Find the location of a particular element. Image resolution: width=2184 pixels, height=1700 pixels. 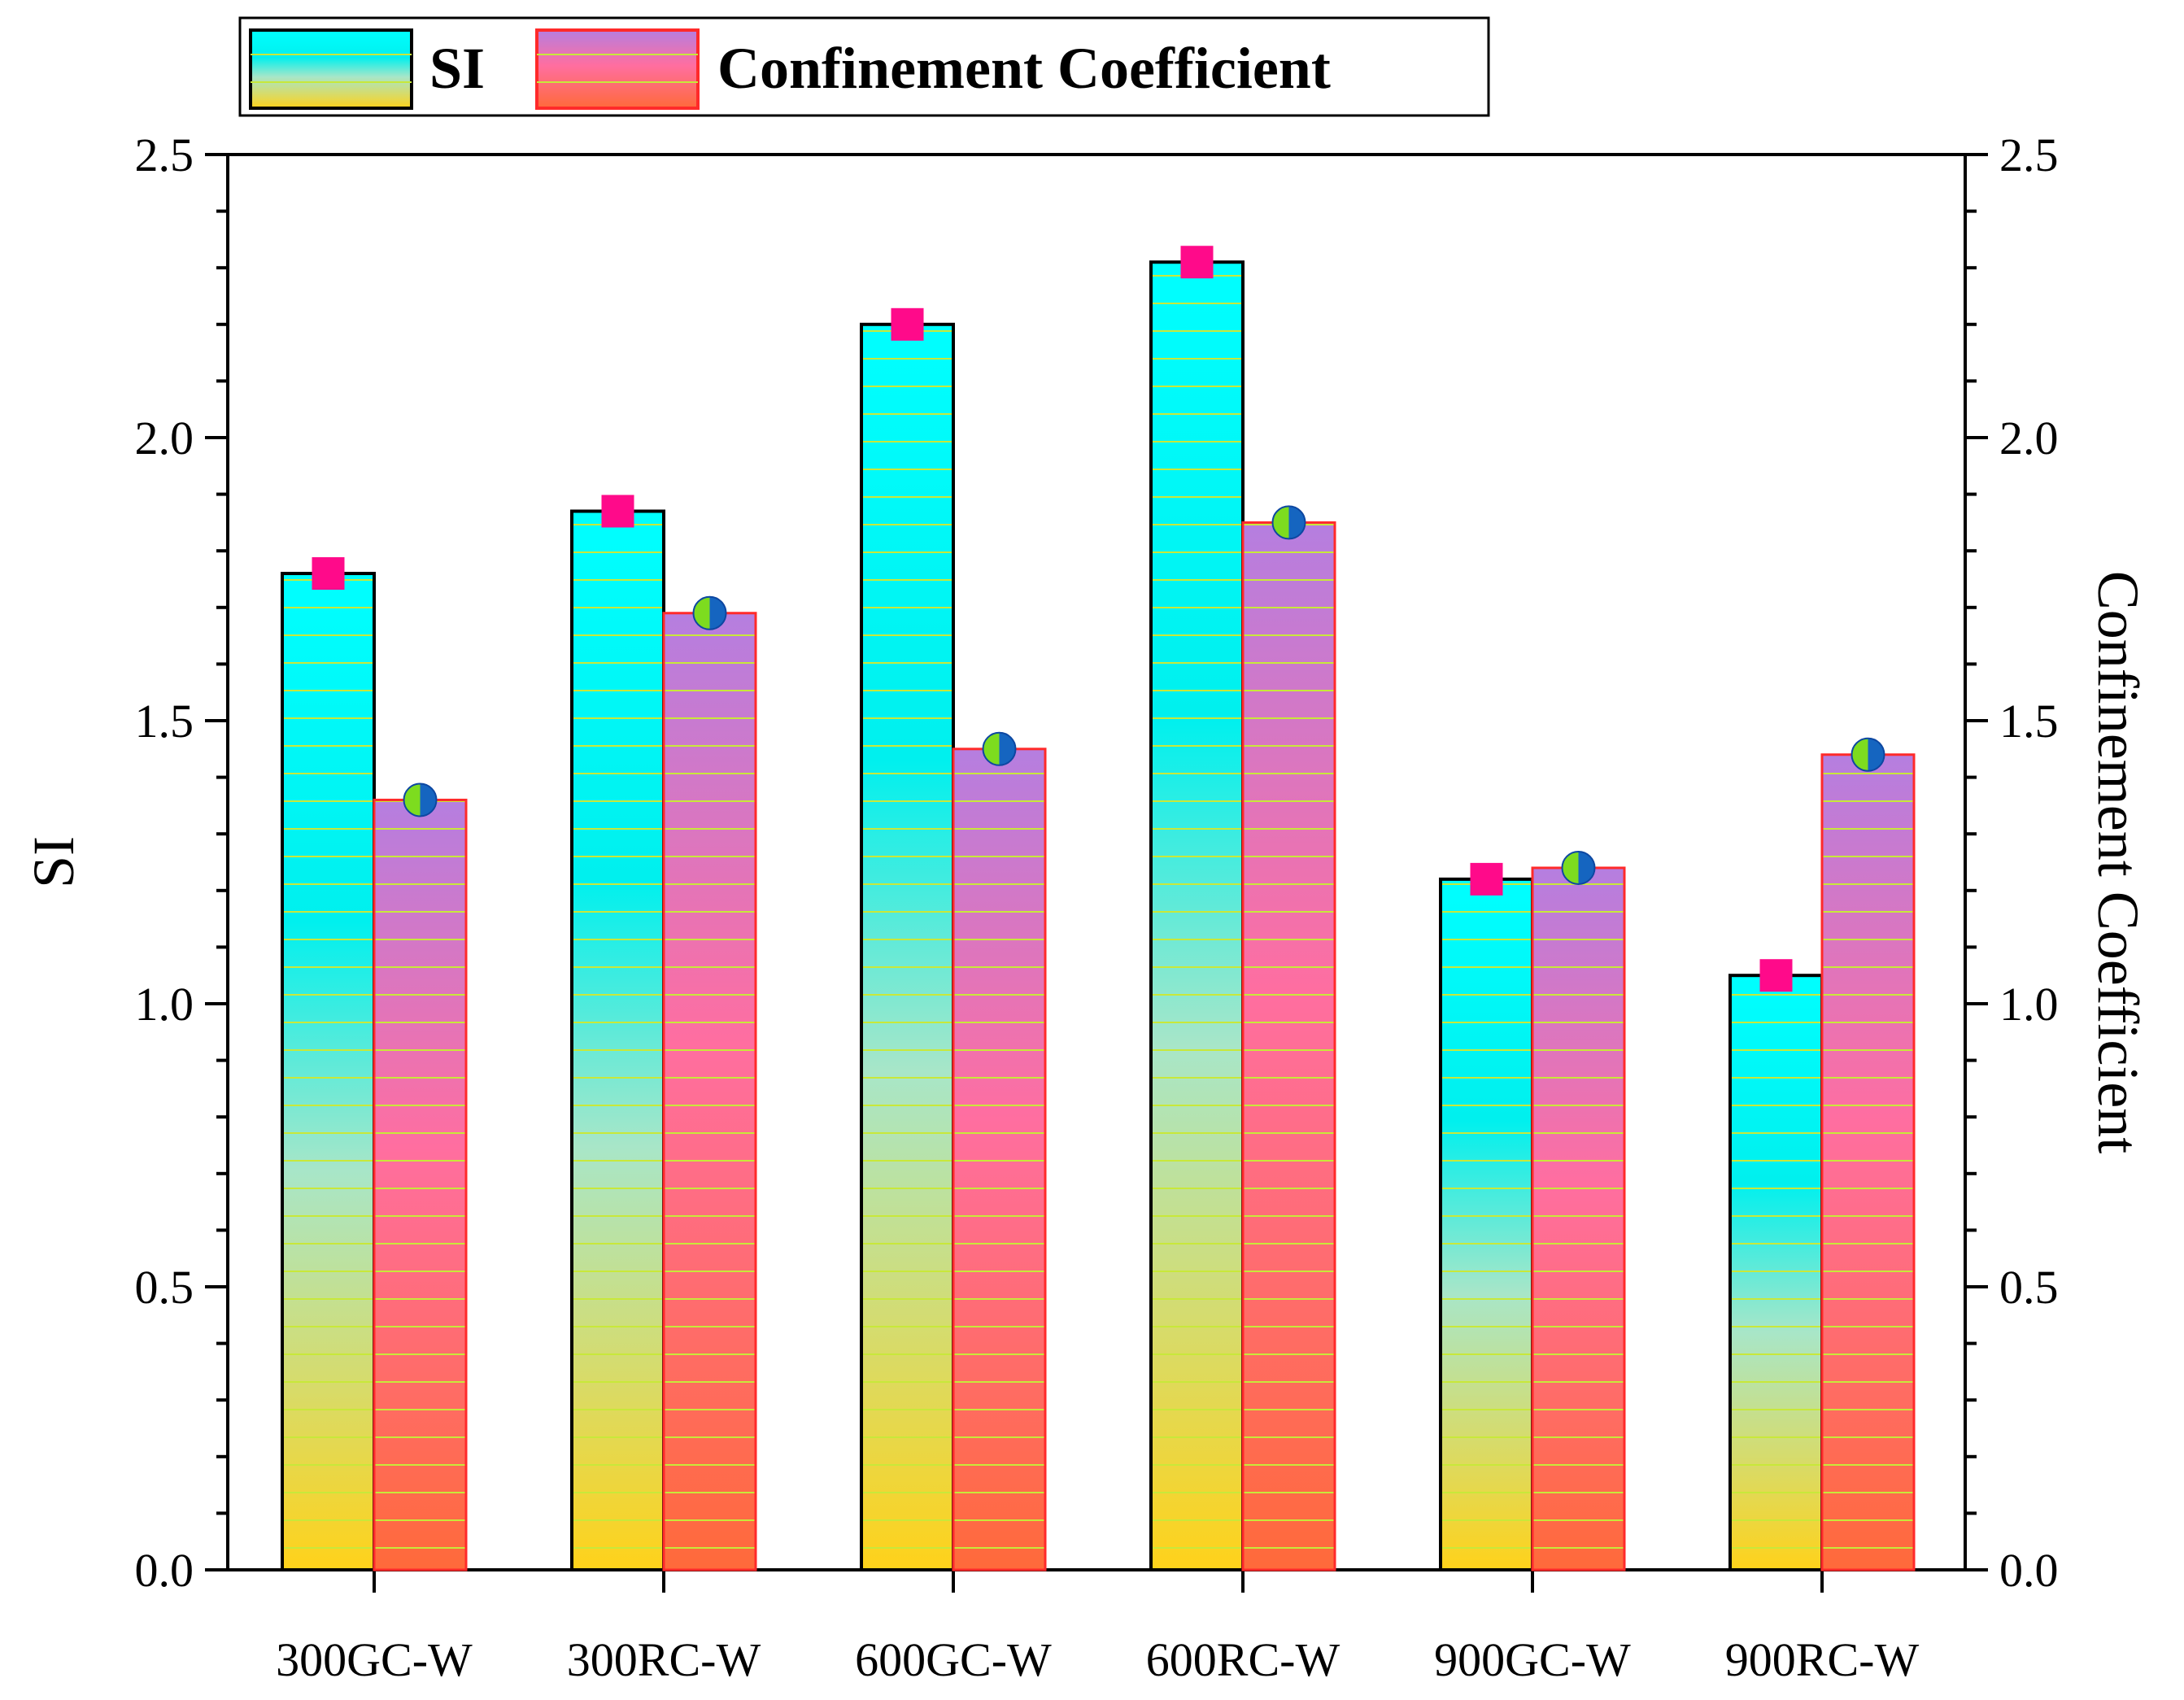

y2-tick-label: 2.0 is located at coordinates (2029, 438).